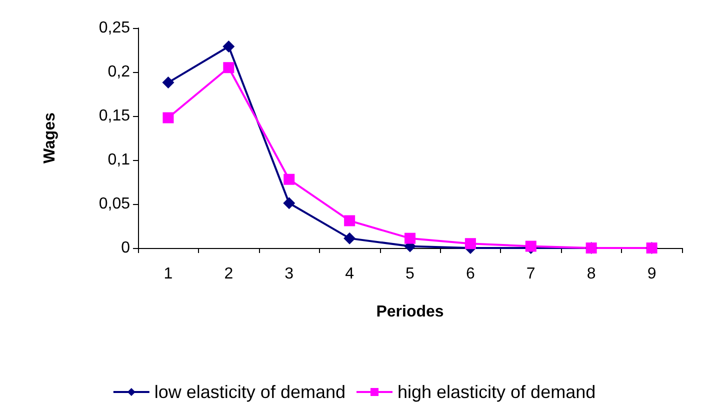 This screenshot has width=708, height=418. What do you see at coordinates (119, 72) in the screenshot?
I see `y-tick-label: 0,2` at bounding box center [119, 72].